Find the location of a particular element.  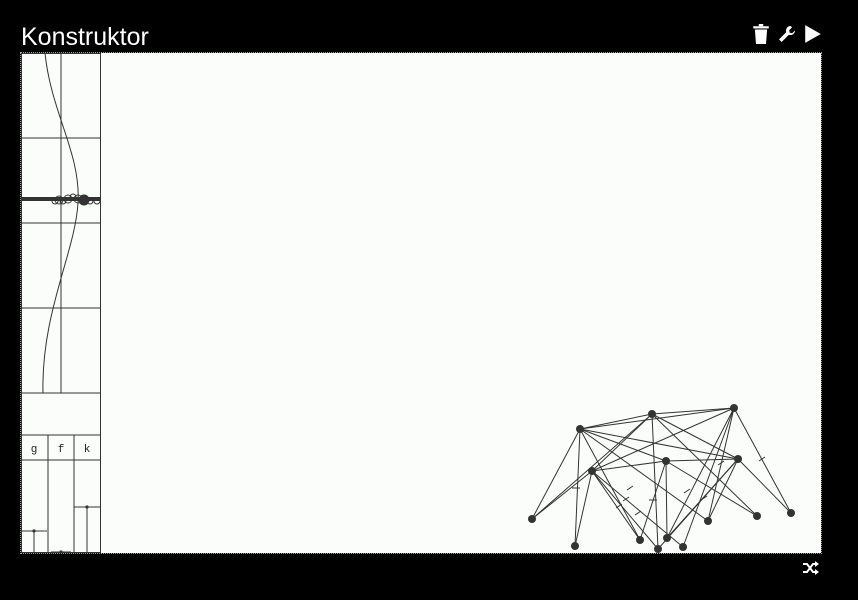

run-button is located at coordinates (813, 34).